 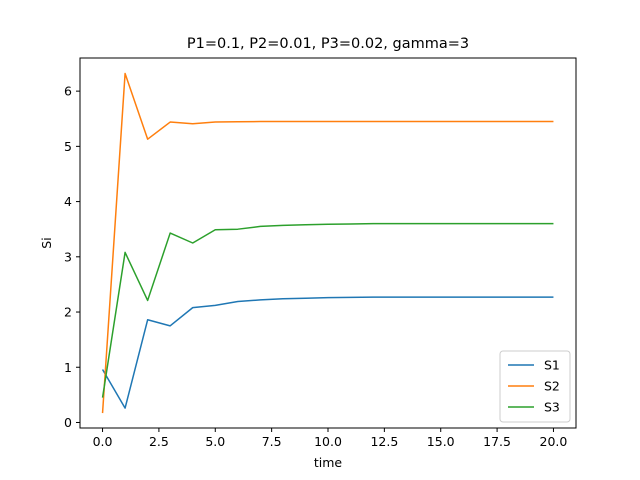 What do you see at coordinates (552, 386) in the screenshot?
I see `legend-label: S2` at bounding box center [552, 386].